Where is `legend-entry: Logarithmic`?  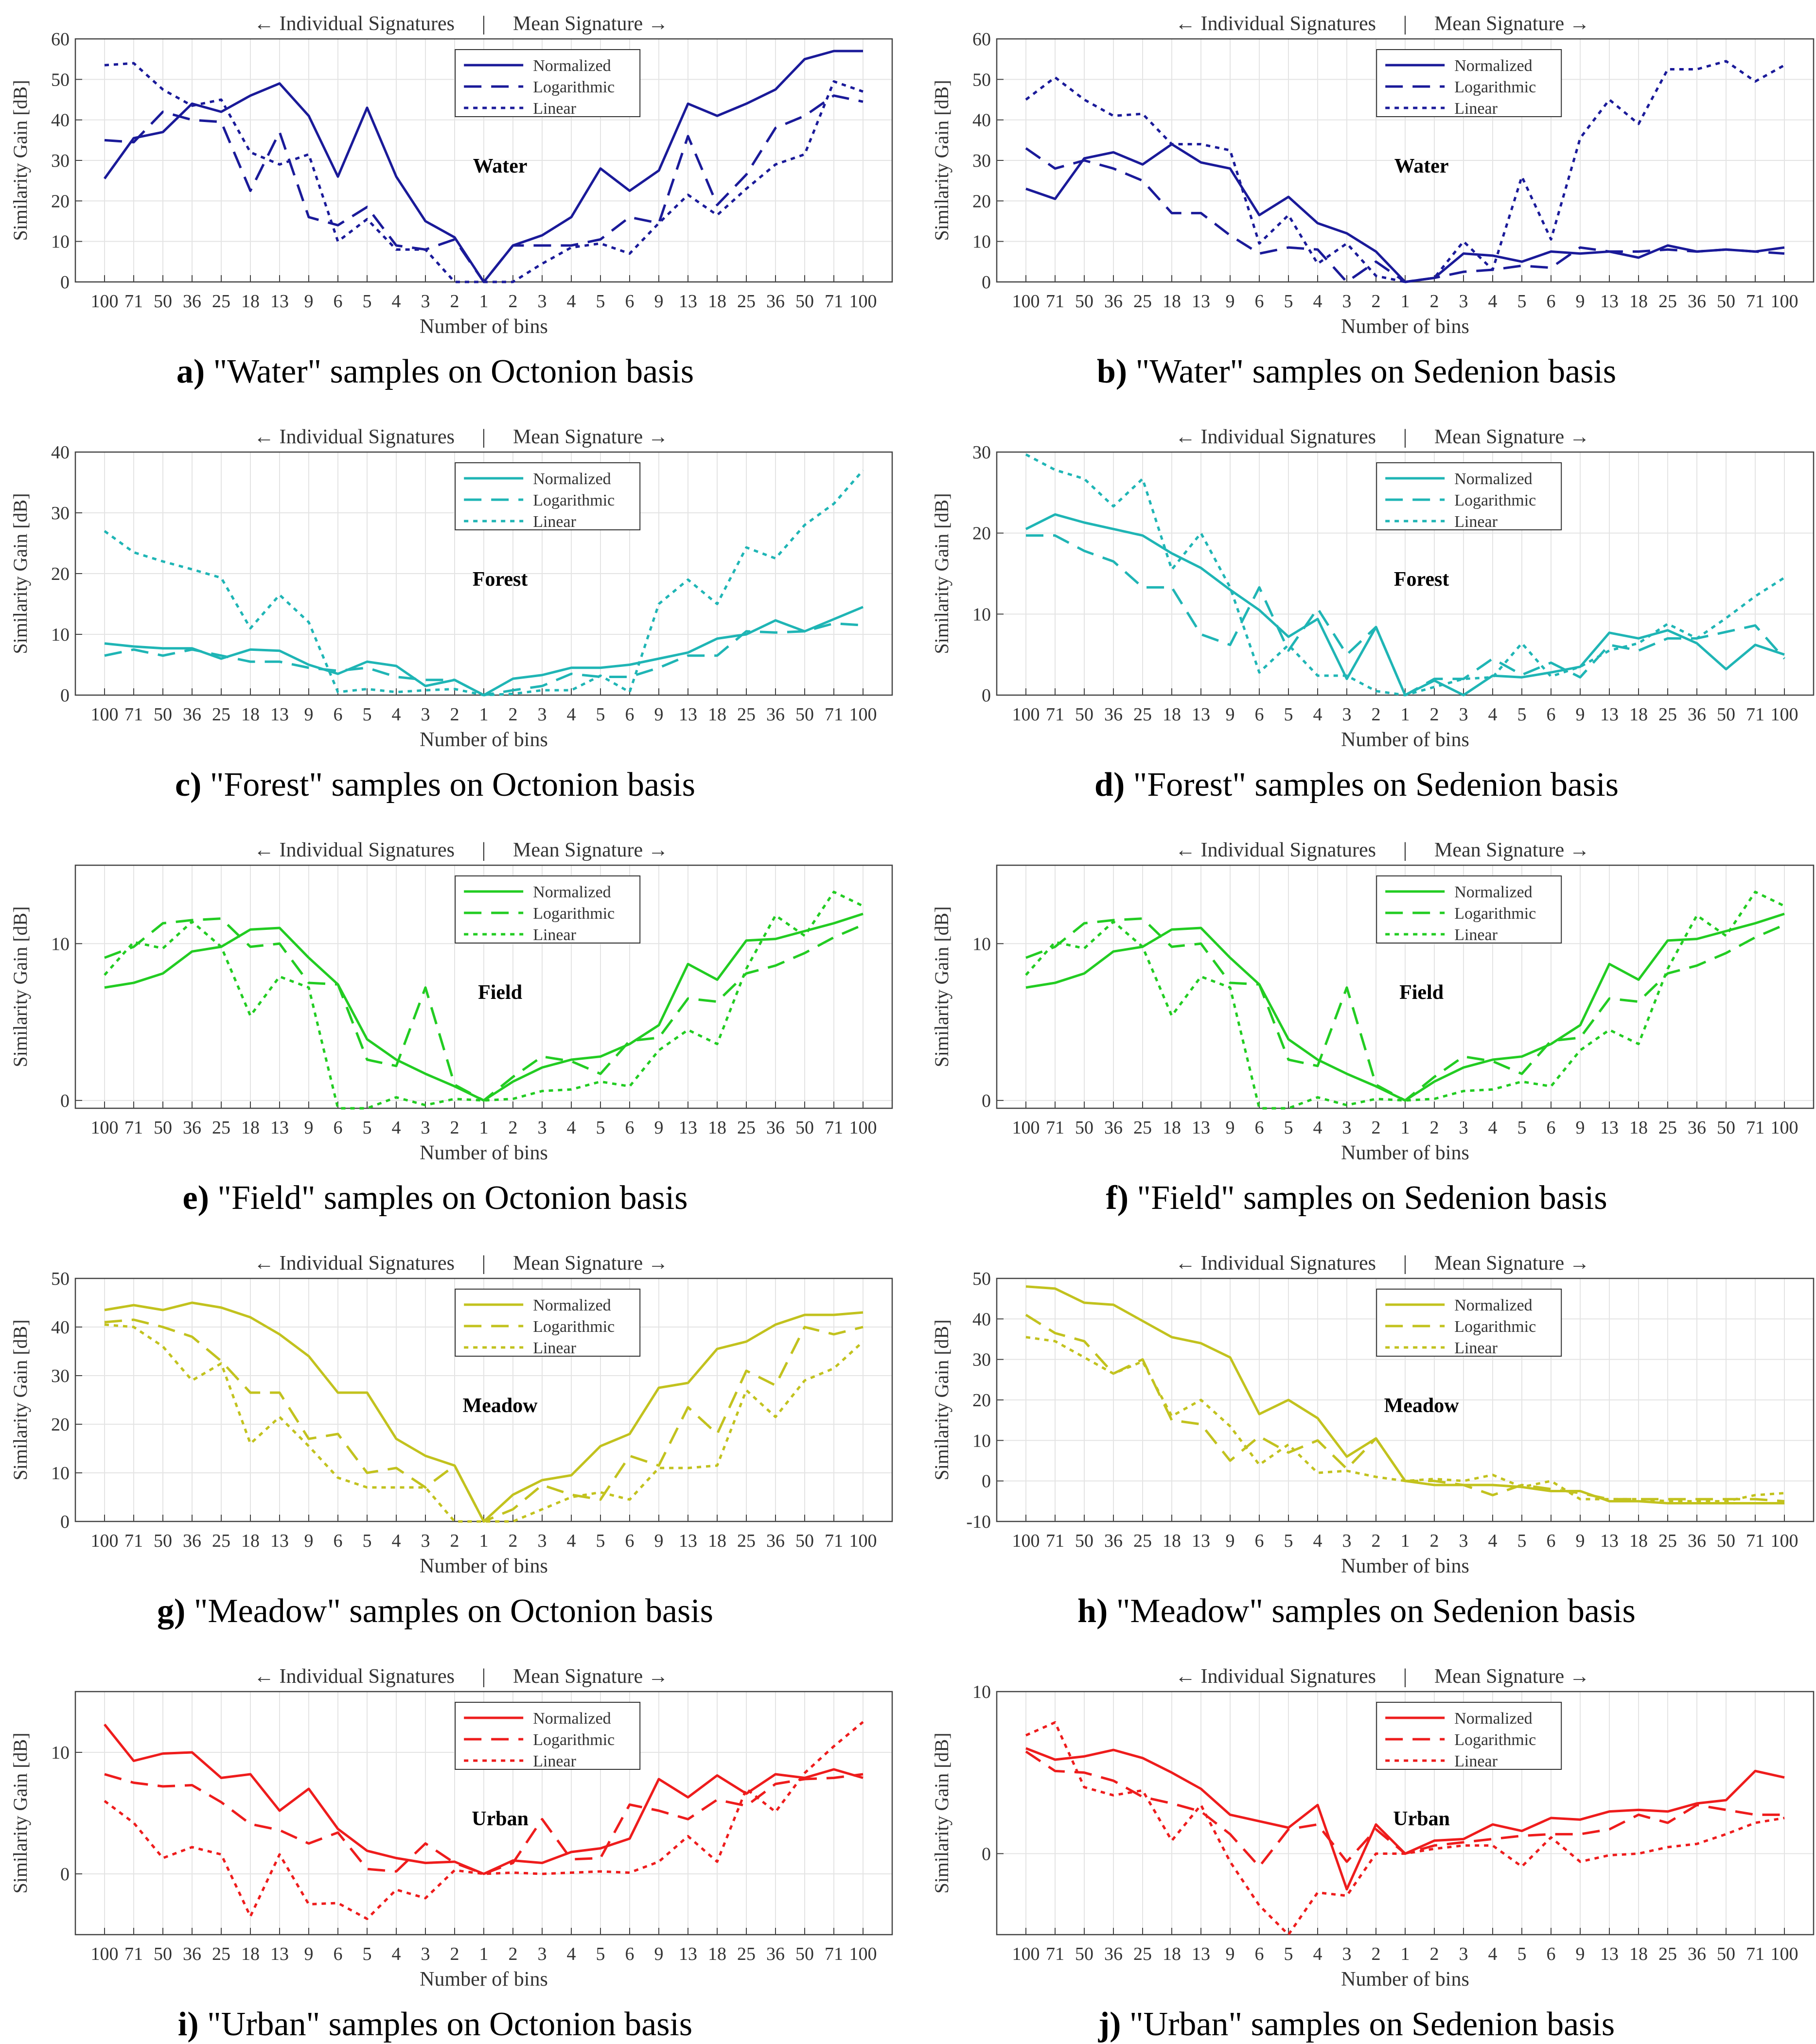
legend-entry: Logarithmic is located at coordinates (1495, 1327).